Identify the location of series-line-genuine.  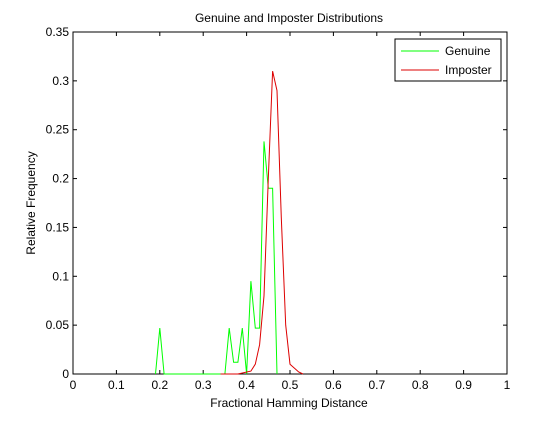
(216, 258).